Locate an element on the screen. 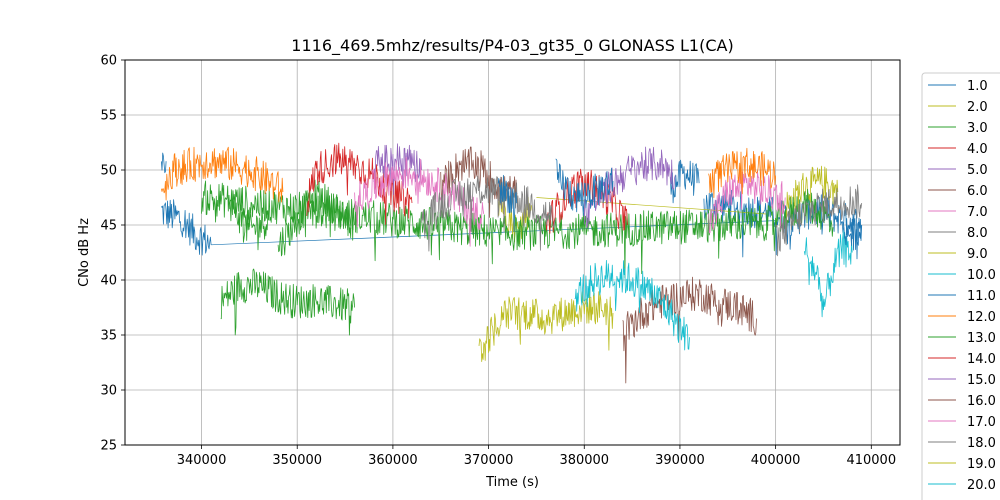 The image size is (1000, 500). legend-label: 7.0 is located at coordinates (977, 212).